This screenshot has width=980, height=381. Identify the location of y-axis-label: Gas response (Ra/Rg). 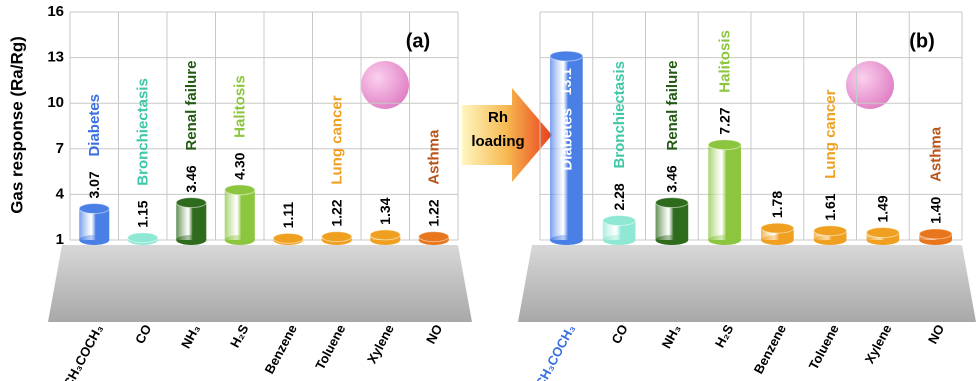
(16, 125).